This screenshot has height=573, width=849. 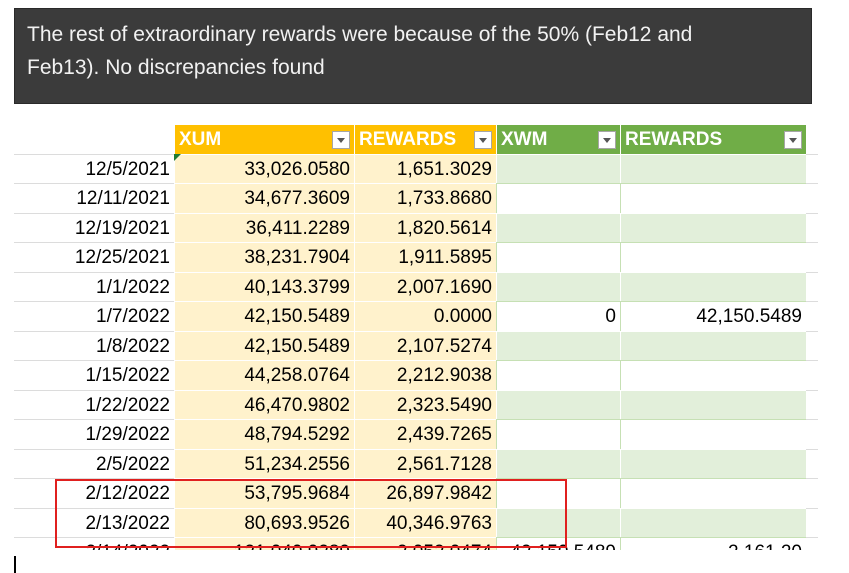 What do you see at coordinates (425, 404) in the screenshot?
I see `xum-rewards-cell: 2,323.5490` at bounding box center [425, 404].